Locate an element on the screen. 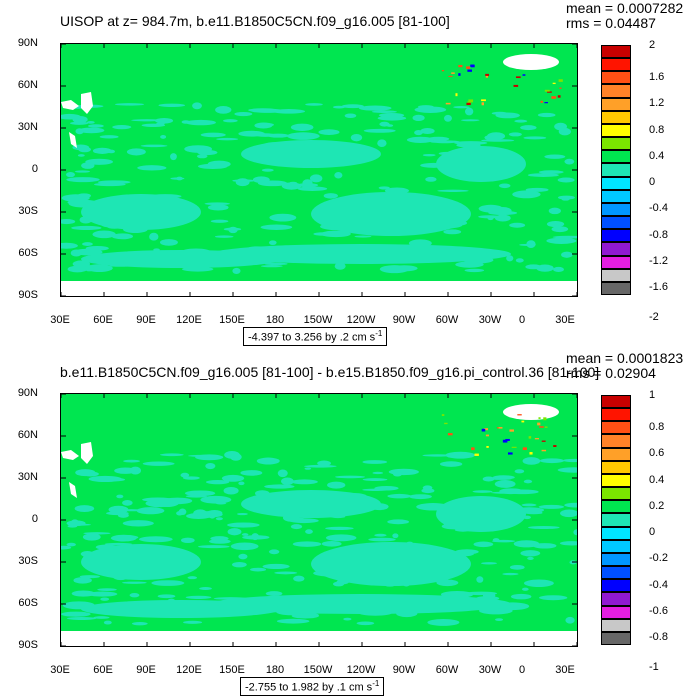 The height and width of the screenshot is (700, 700). x-tick-label: 0 is located at coordinates (522, 670).